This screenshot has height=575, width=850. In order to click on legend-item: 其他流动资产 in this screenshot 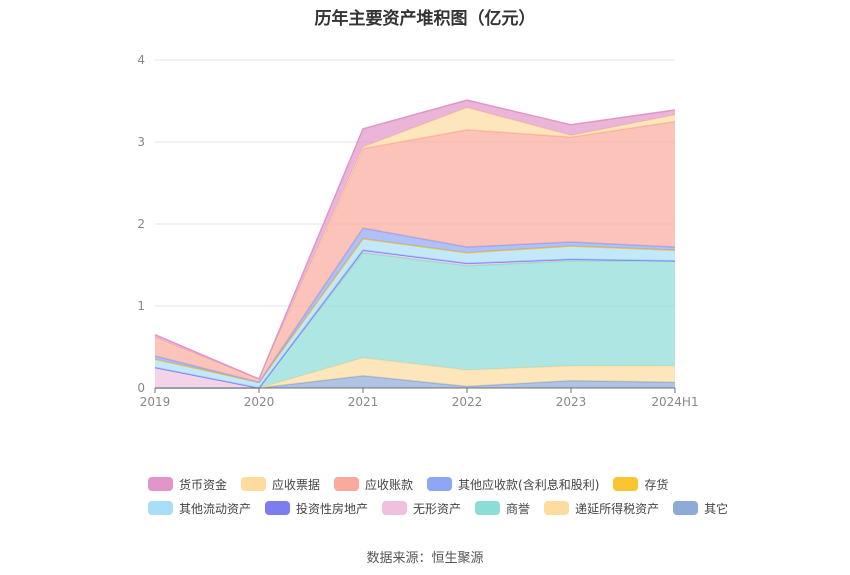, I will do `click(199, 508)`.